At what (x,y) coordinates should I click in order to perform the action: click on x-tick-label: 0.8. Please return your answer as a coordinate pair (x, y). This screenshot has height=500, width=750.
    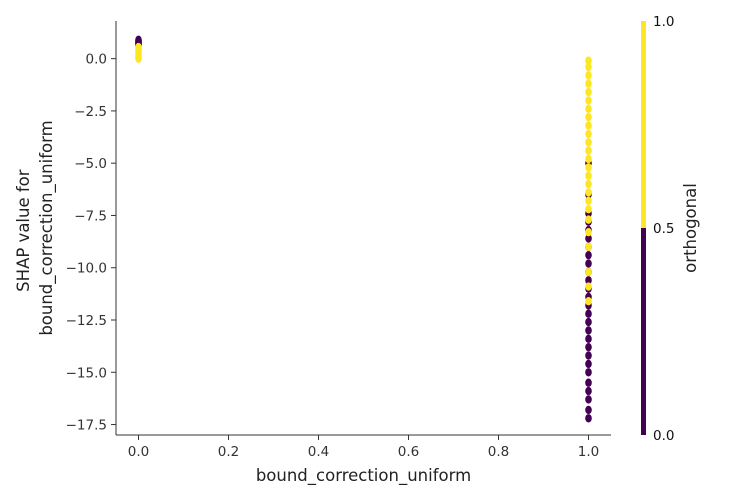
    Looking at the image, I should click on (498, 452).